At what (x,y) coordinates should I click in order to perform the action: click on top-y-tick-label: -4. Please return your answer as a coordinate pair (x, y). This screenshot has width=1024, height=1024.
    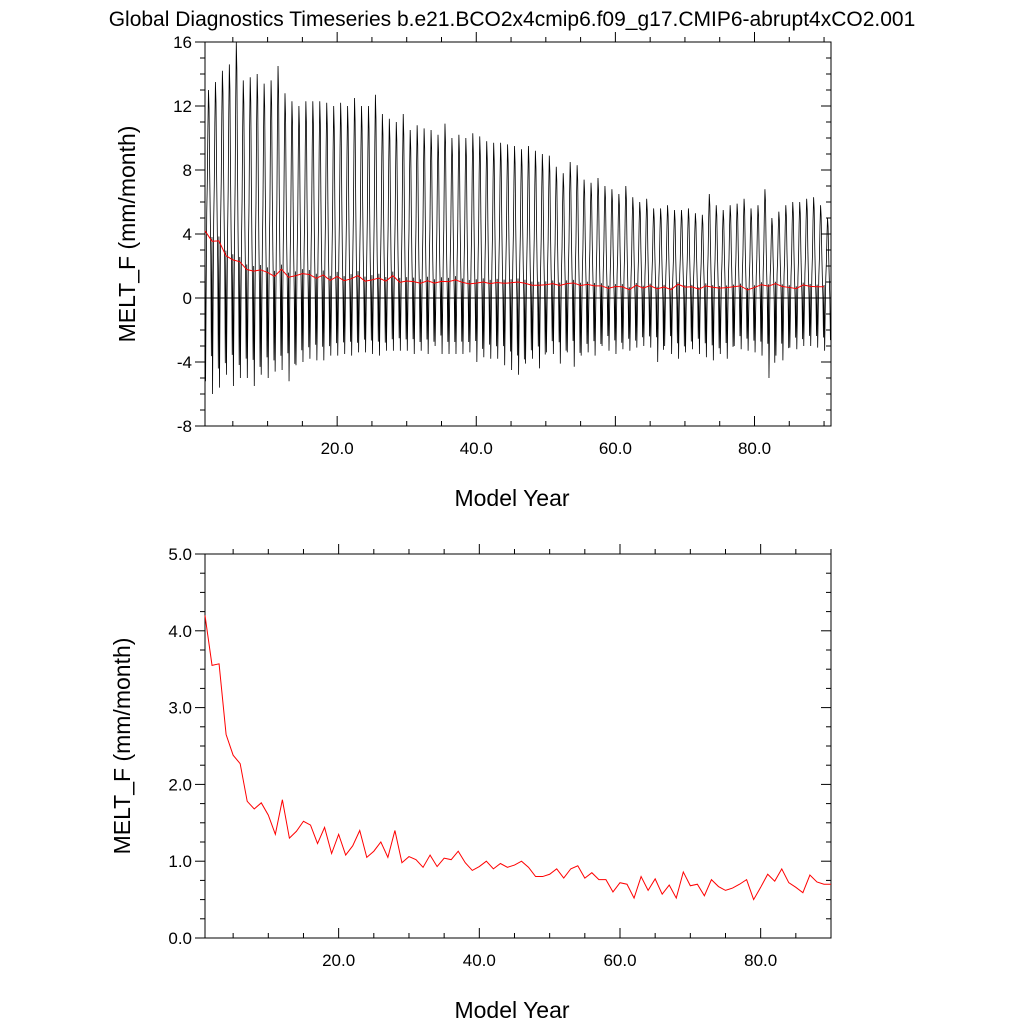
    Looking at the image, I should click on (184, 362).